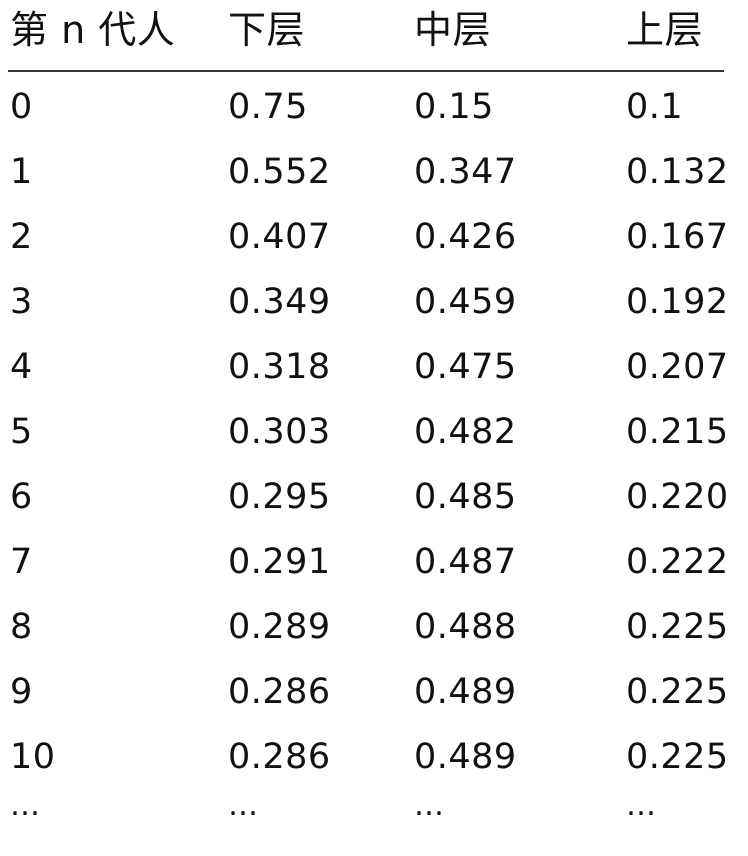 This screenshot has height=856, width=748. I want to click on cell-generation: 5, so click(21, 431).